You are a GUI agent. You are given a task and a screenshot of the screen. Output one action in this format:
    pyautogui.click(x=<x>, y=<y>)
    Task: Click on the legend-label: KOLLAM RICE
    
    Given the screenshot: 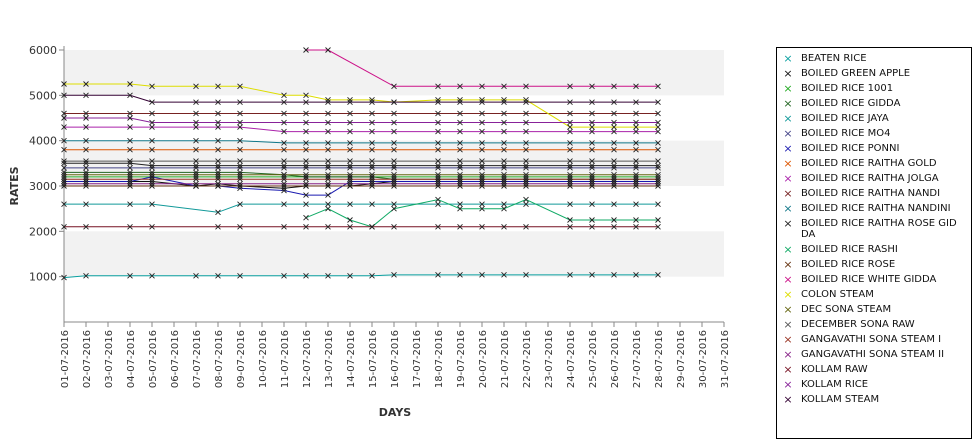 What is the action you would take?
    pyautogui.click(x=835, y=384)
    